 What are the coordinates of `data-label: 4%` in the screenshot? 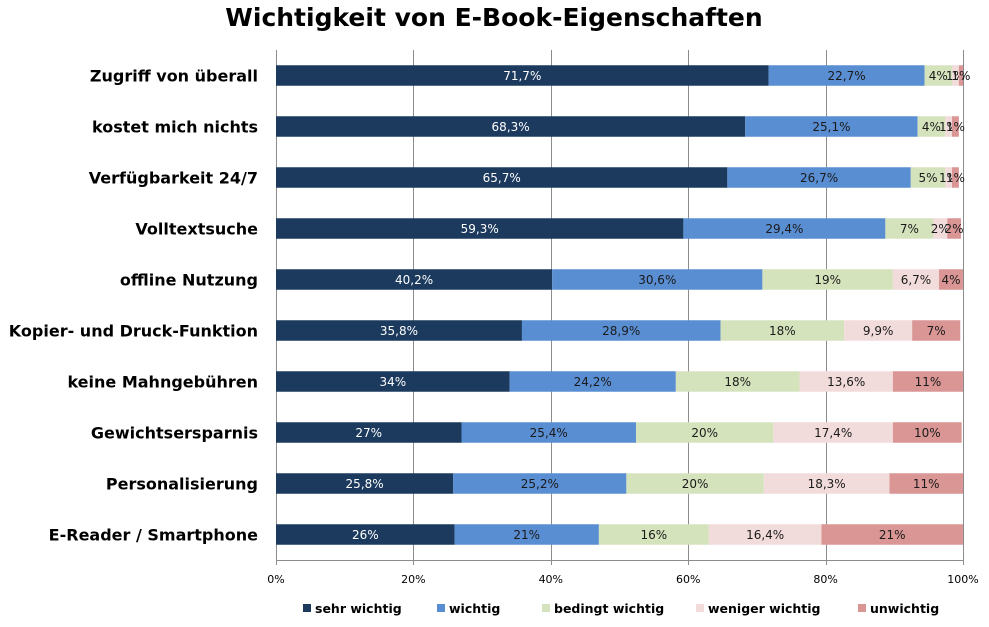 It's located at (931, 127).